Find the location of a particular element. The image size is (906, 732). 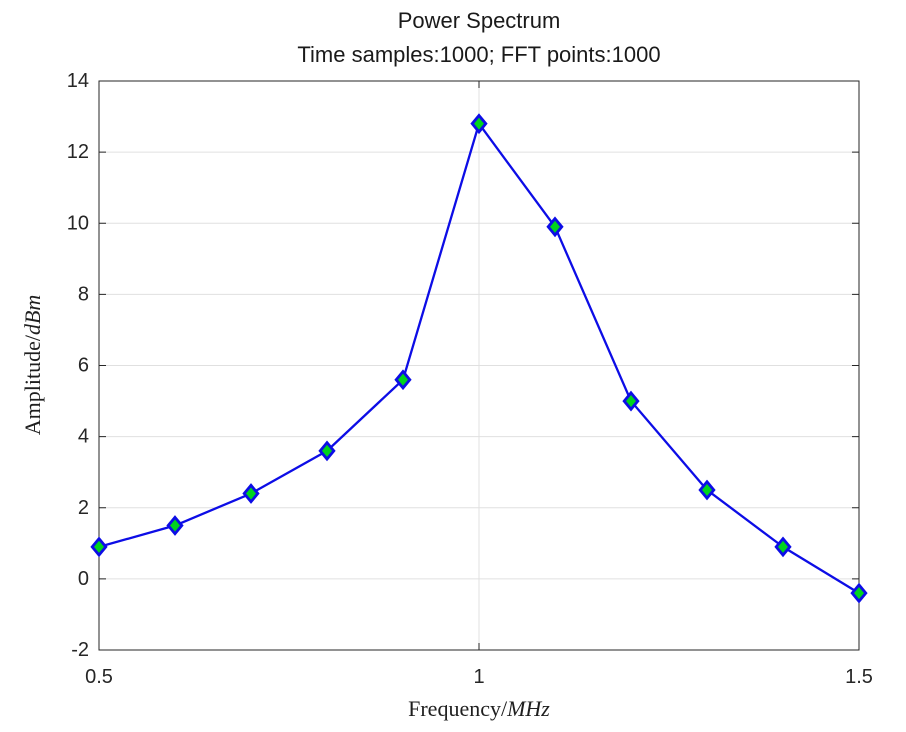

y-axis-label-roman: Amplitude/ is located at coordinates (32, 385).